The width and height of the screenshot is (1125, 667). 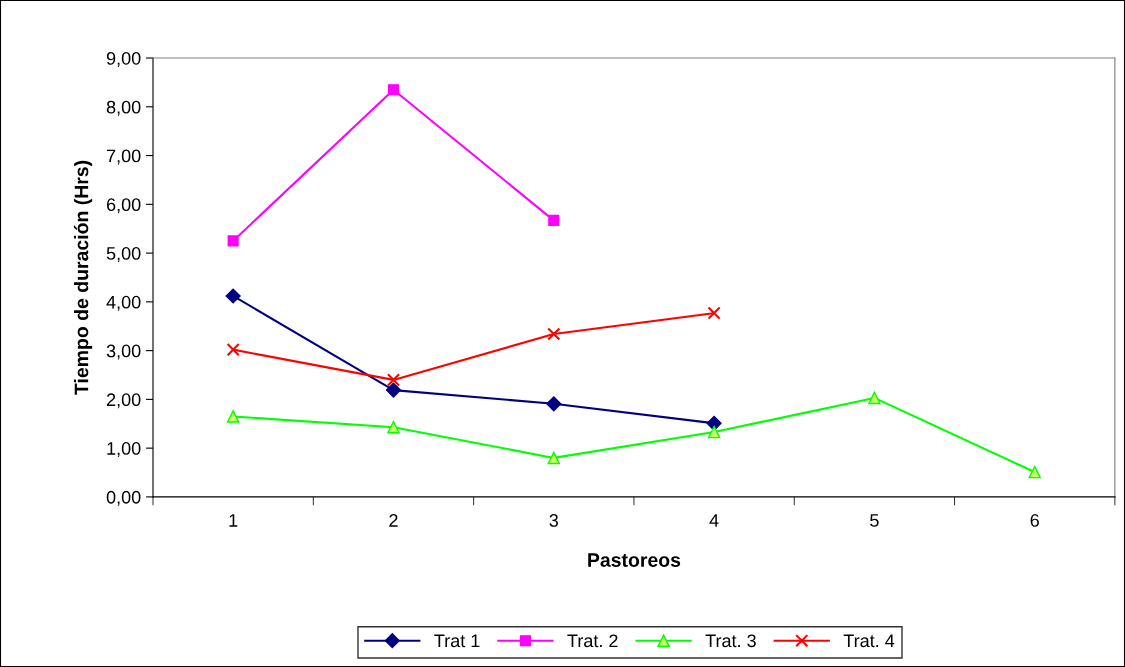 I want to click on y-tick-label: 8,00, so click(x=123, y=108).